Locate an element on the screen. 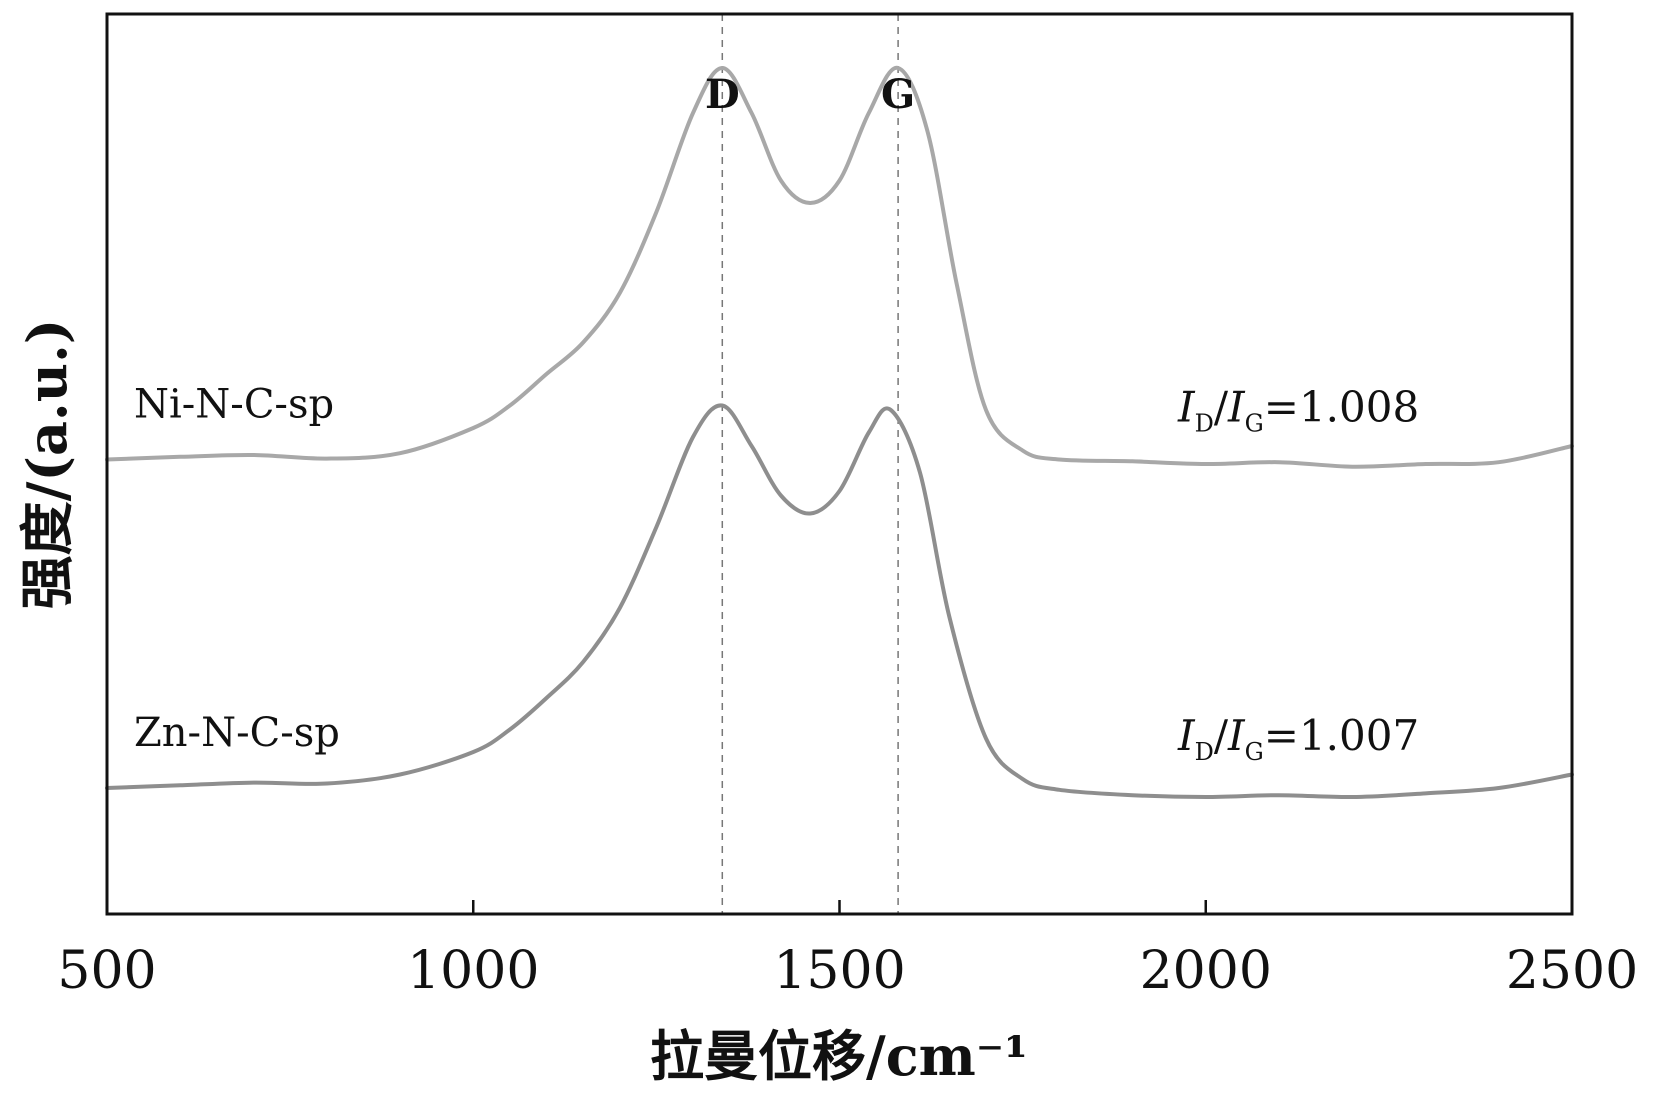  x-tick-label: 1000 is located at coordinates (473, 971).